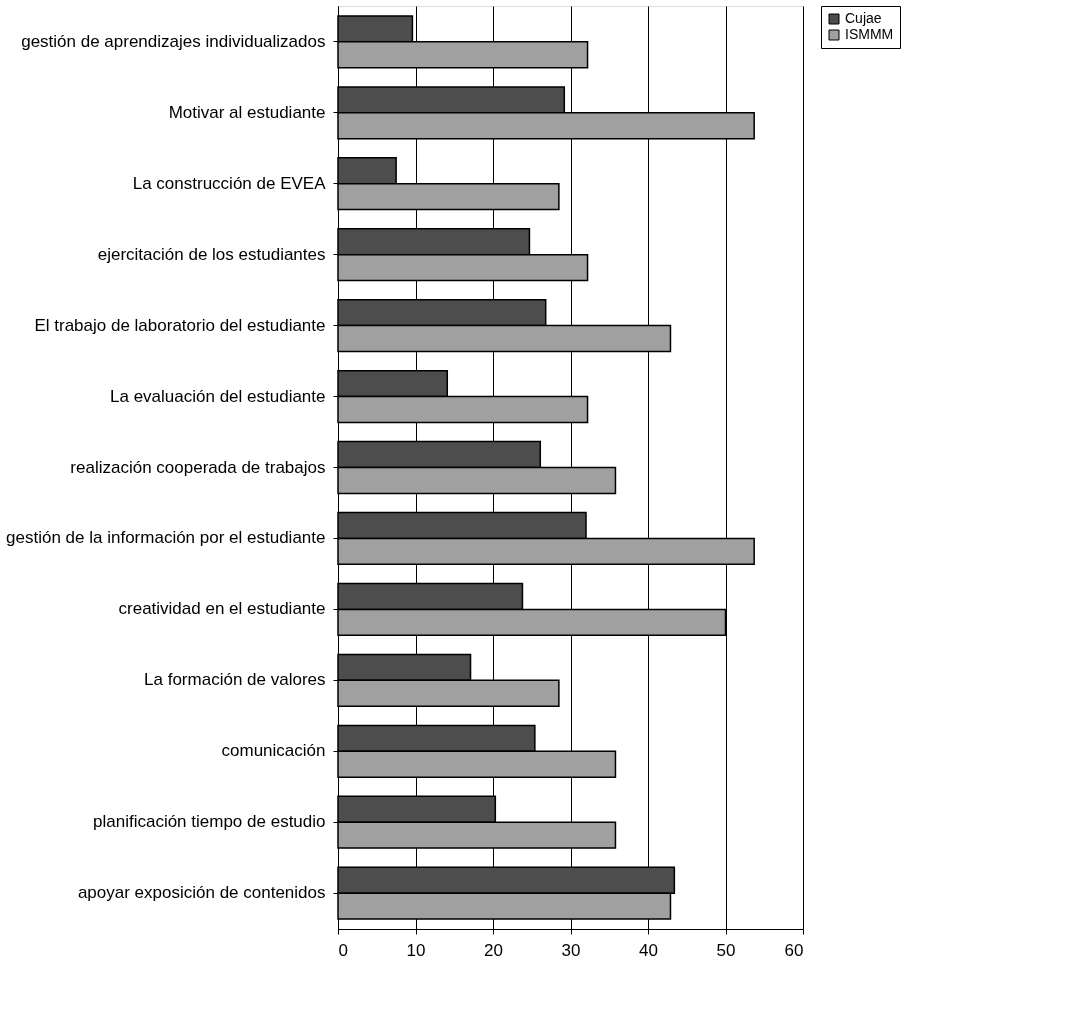  Describe the element at coordinates (209, 822) in the screenshot. I see `y-tick-label: planificación tiempo de estudio` at that location.